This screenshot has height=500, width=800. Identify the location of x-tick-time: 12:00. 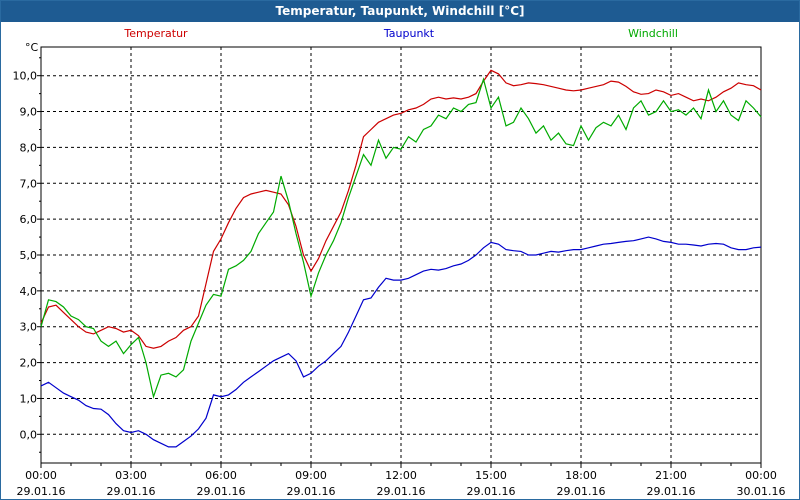
(401, 475).